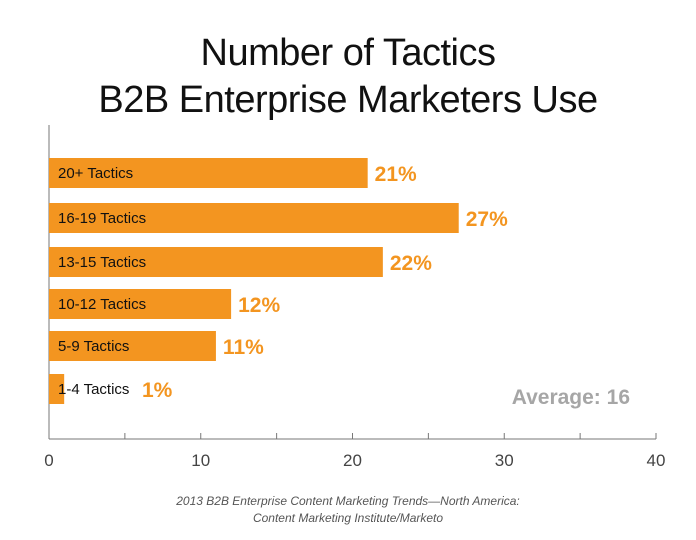 The width and height of the screenshot is (696, 540). What do you see at coordinates (348, 100) in the screenshot?
I see `chart-title-line-2: B2B Enterprise Marketers Use` at bounding box center [348, 100].